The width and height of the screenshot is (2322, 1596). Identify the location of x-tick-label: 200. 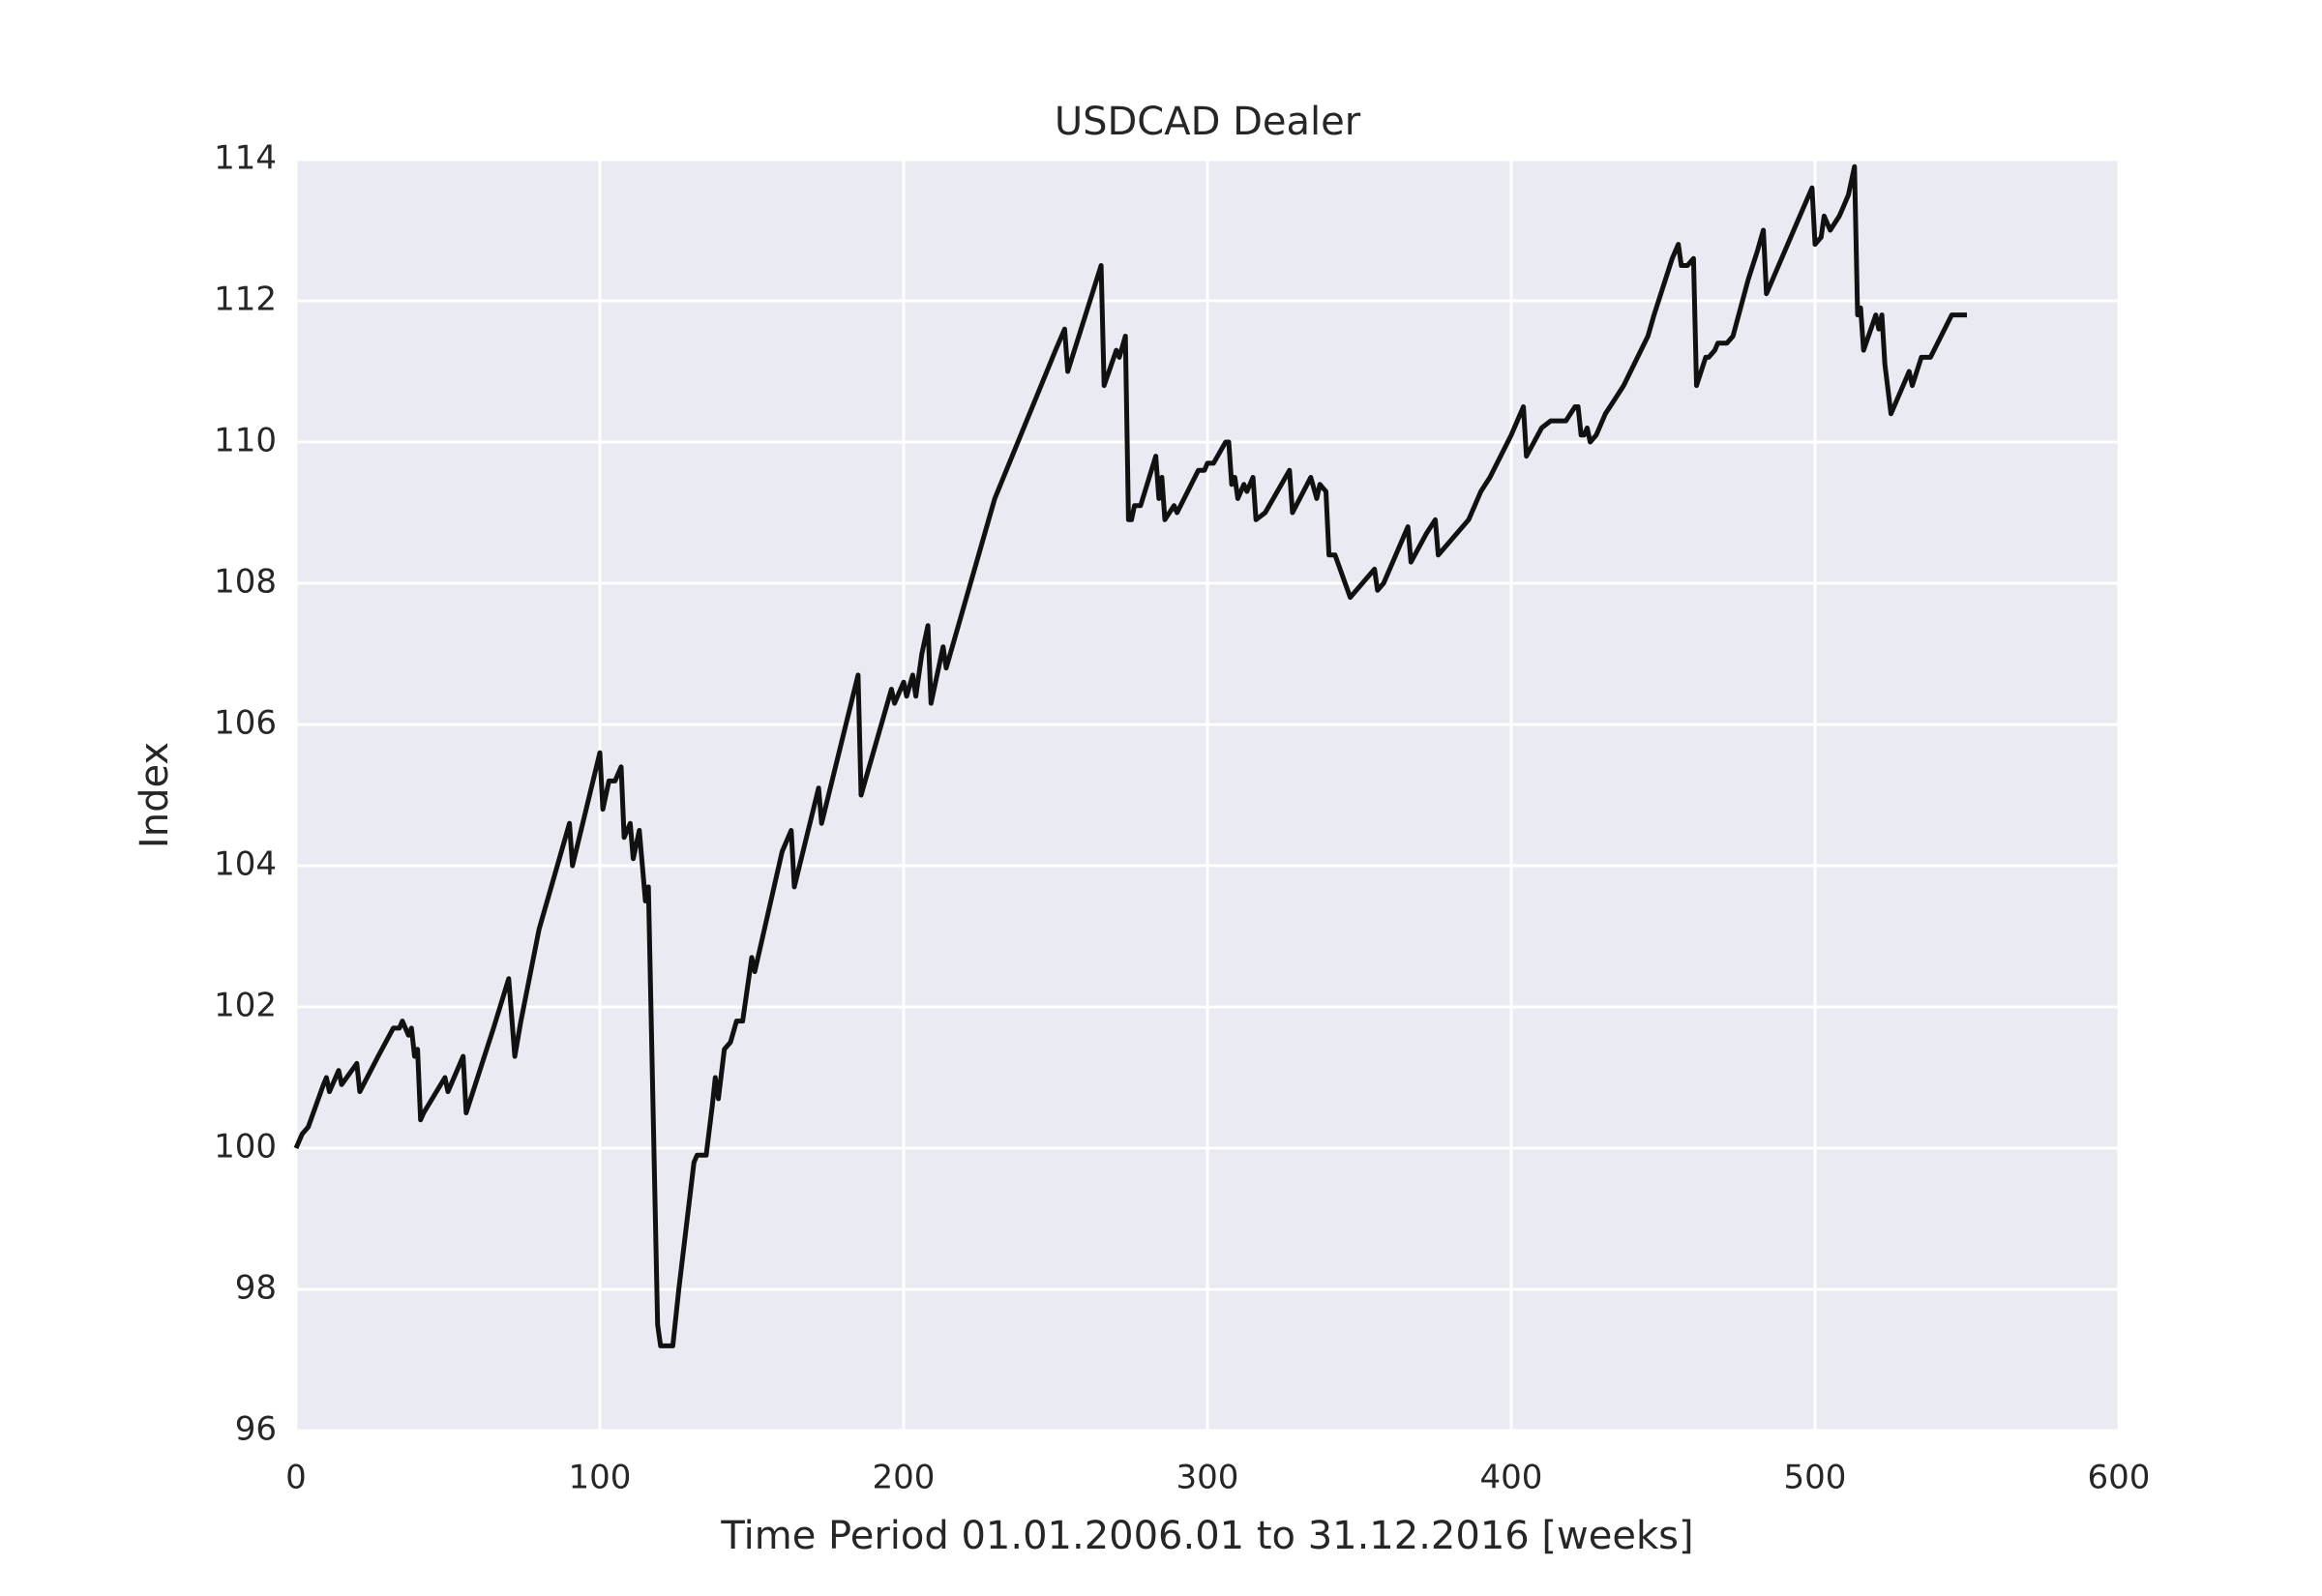
(904, 1478).